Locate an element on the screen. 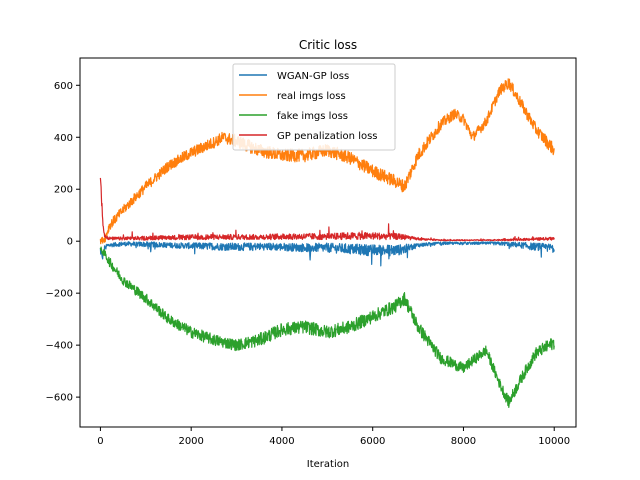  x-tick-label: 6000 is located at coordinates (372, 441).